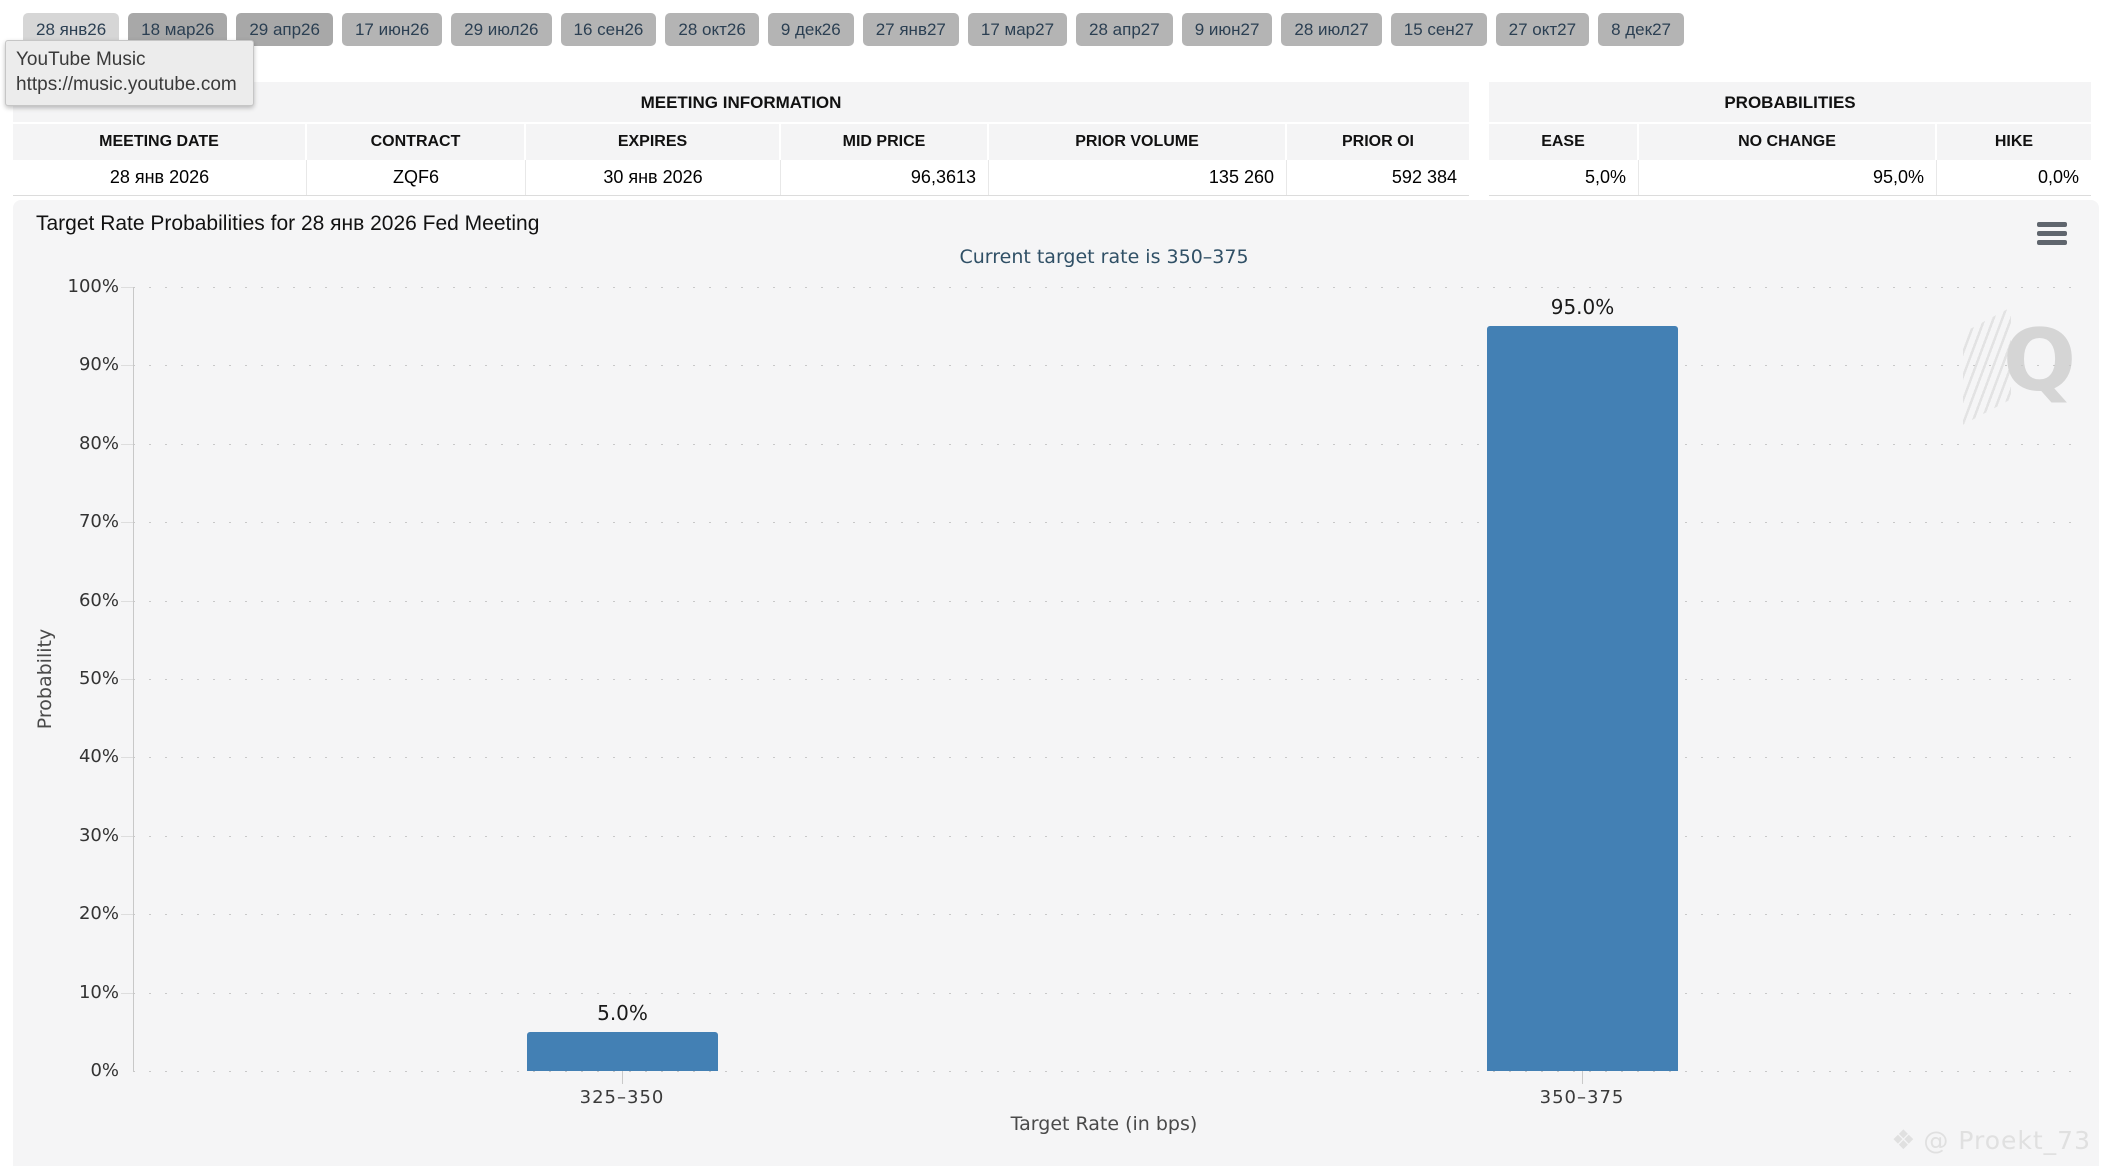 This screenshot has width=2112, height=1166. I want to click on quikstrike-watermark: Q, so click(2033, 365).